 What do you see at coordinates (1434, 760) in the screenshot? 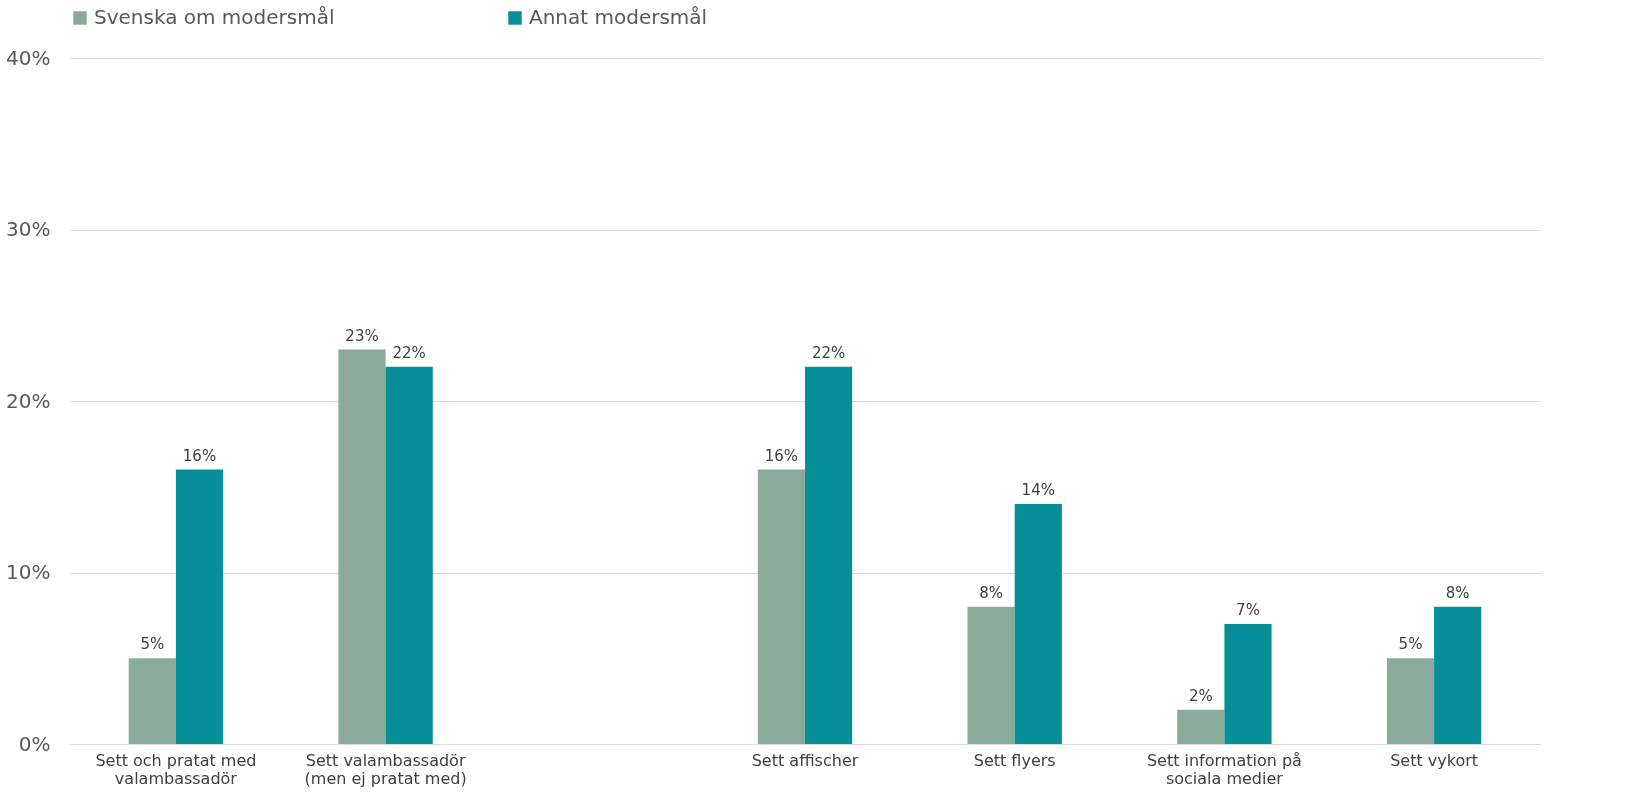
I see `x-tick-label: Sett vykort` at bounding box center [1434, 760].